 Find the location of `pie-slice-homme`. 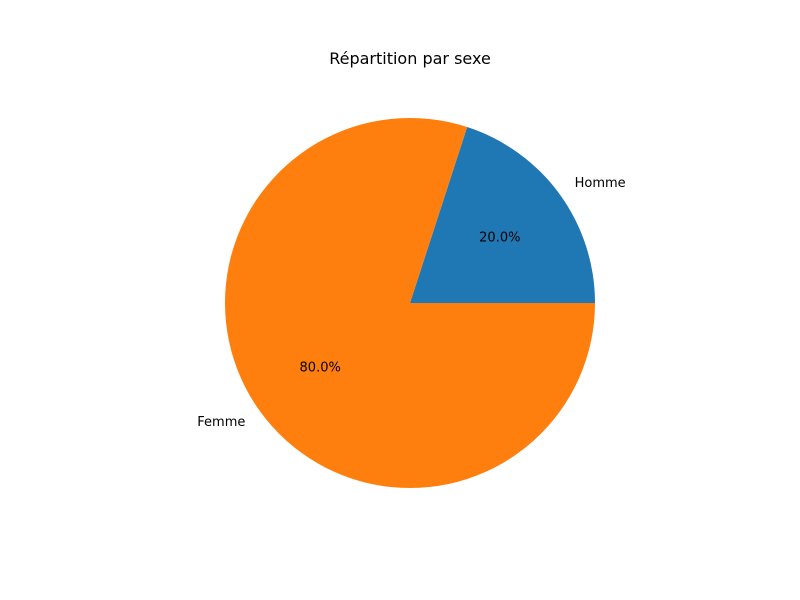

pie-slice-homme is located at coordinates (502, 215).